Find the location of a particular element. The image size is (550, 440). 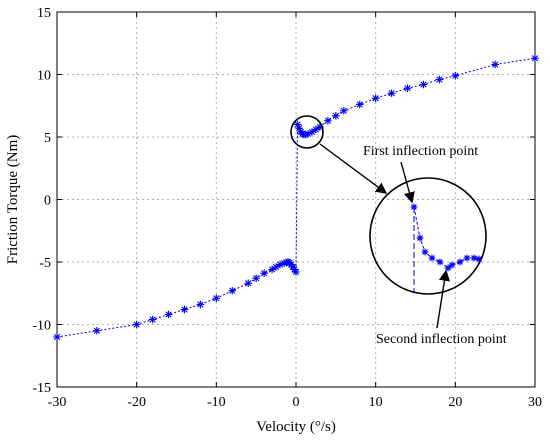

first-inflection-label: First inflection point is located at coordinates (420, 151).